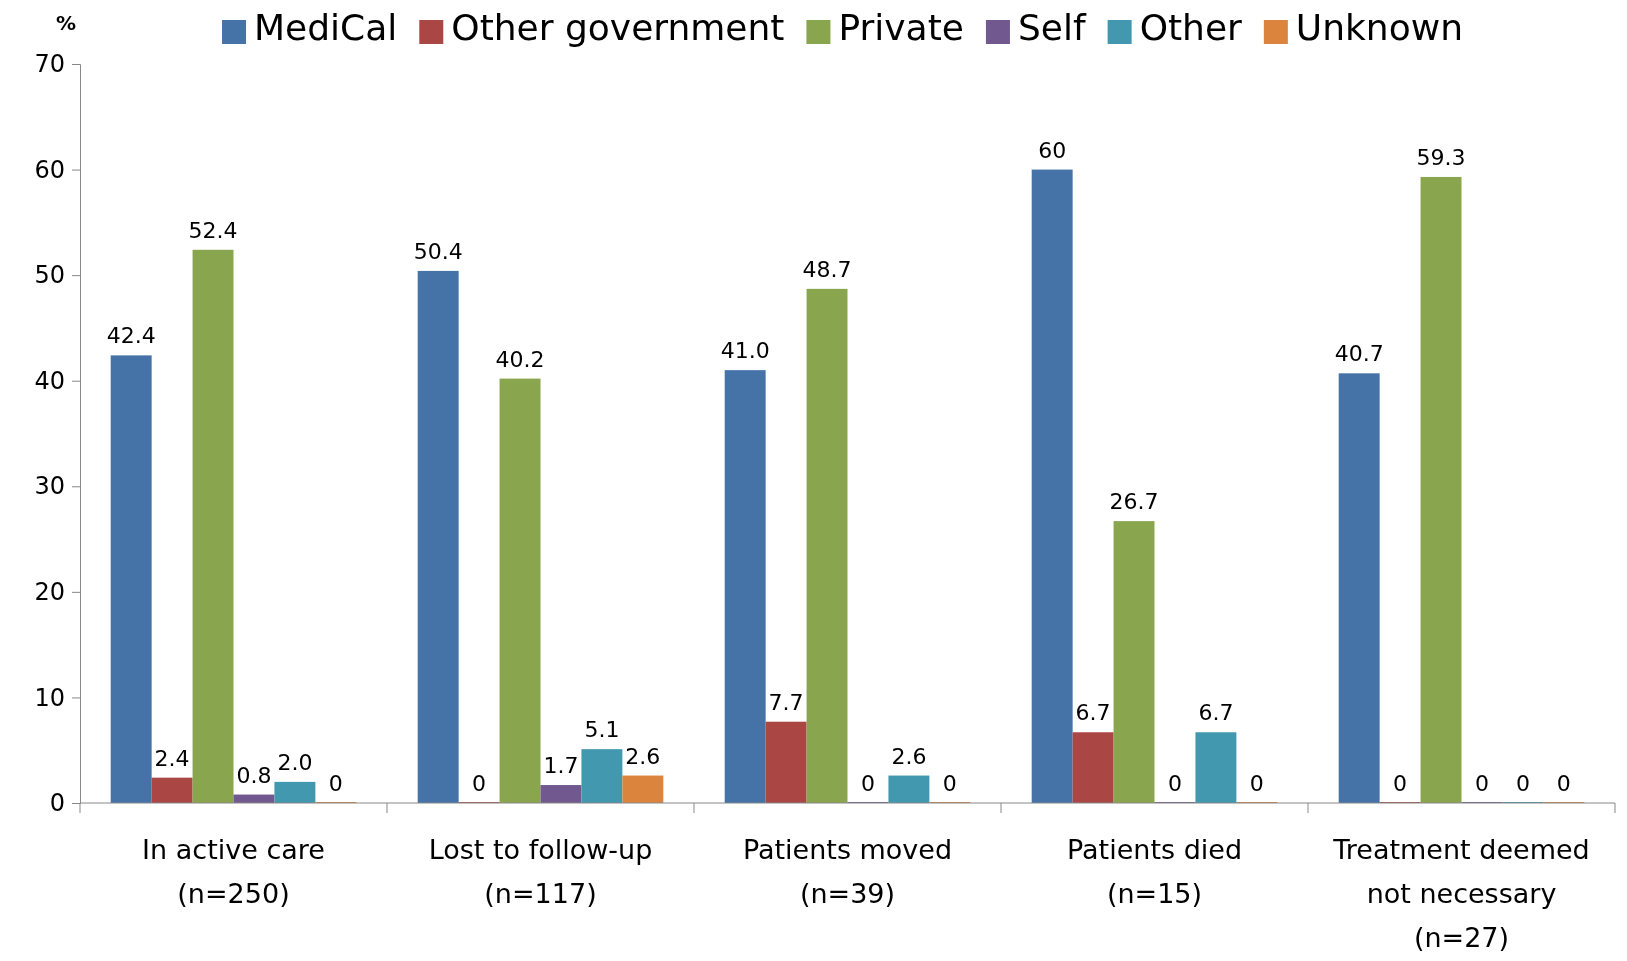 The image size is (1627, 961). What do you see at coordinates (1052, 150) in the screenshot?
I see `data-label: 60` at bounding box center [1052, 150].